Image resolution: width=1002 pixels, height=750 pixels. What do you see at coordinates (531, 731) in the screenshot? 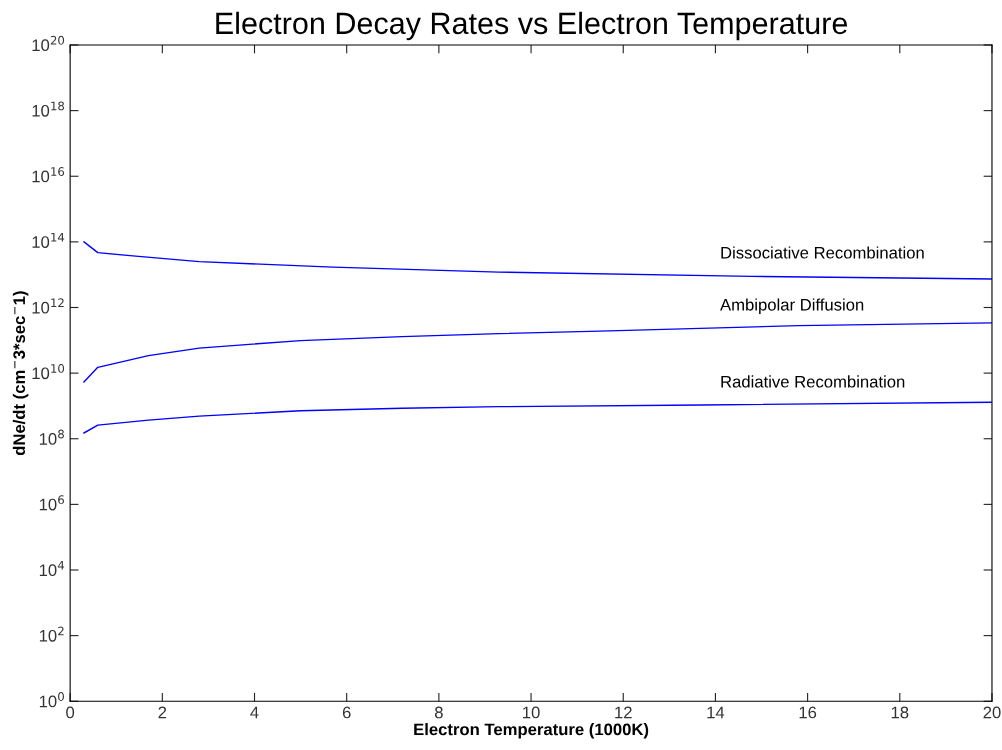
I see `x-axis-title: Electron Temperature (1000K)` at bounding box center [531, 731].